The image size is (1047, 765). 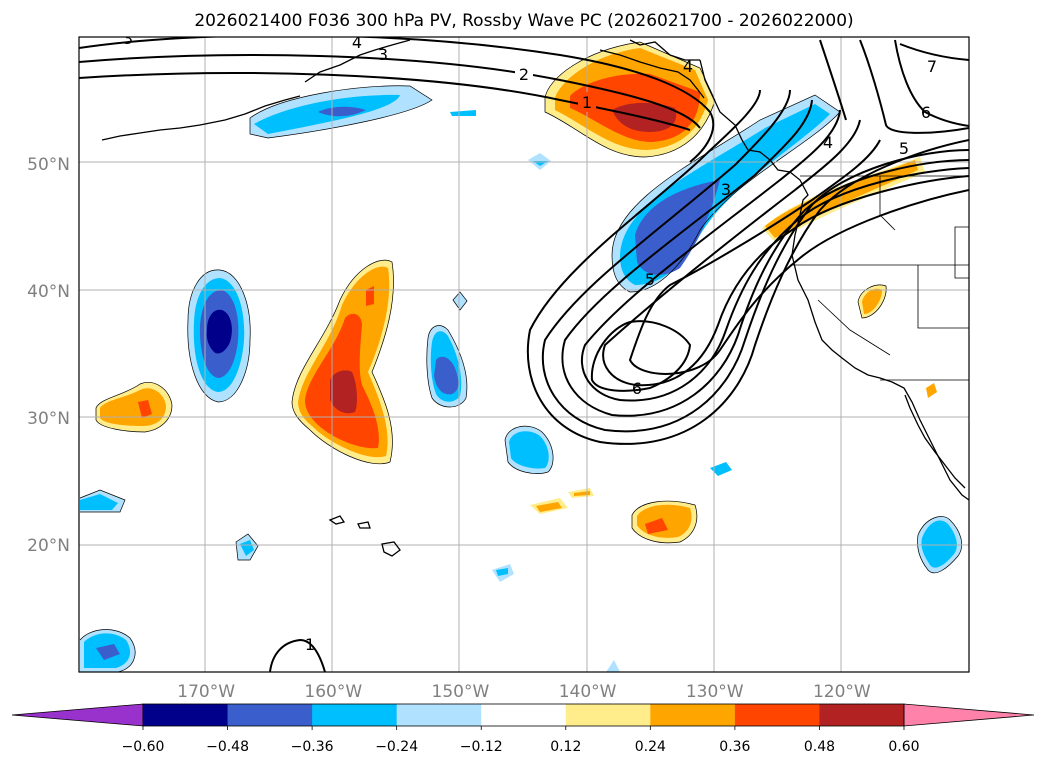 I want to click on colorbar-tick-label: −0.24, so click(x=396, y=747).